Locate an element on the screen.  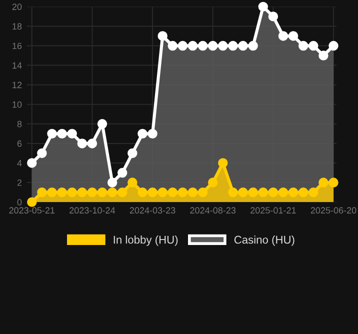
y-tick-label: 6 is located at coordinates (19, 143).